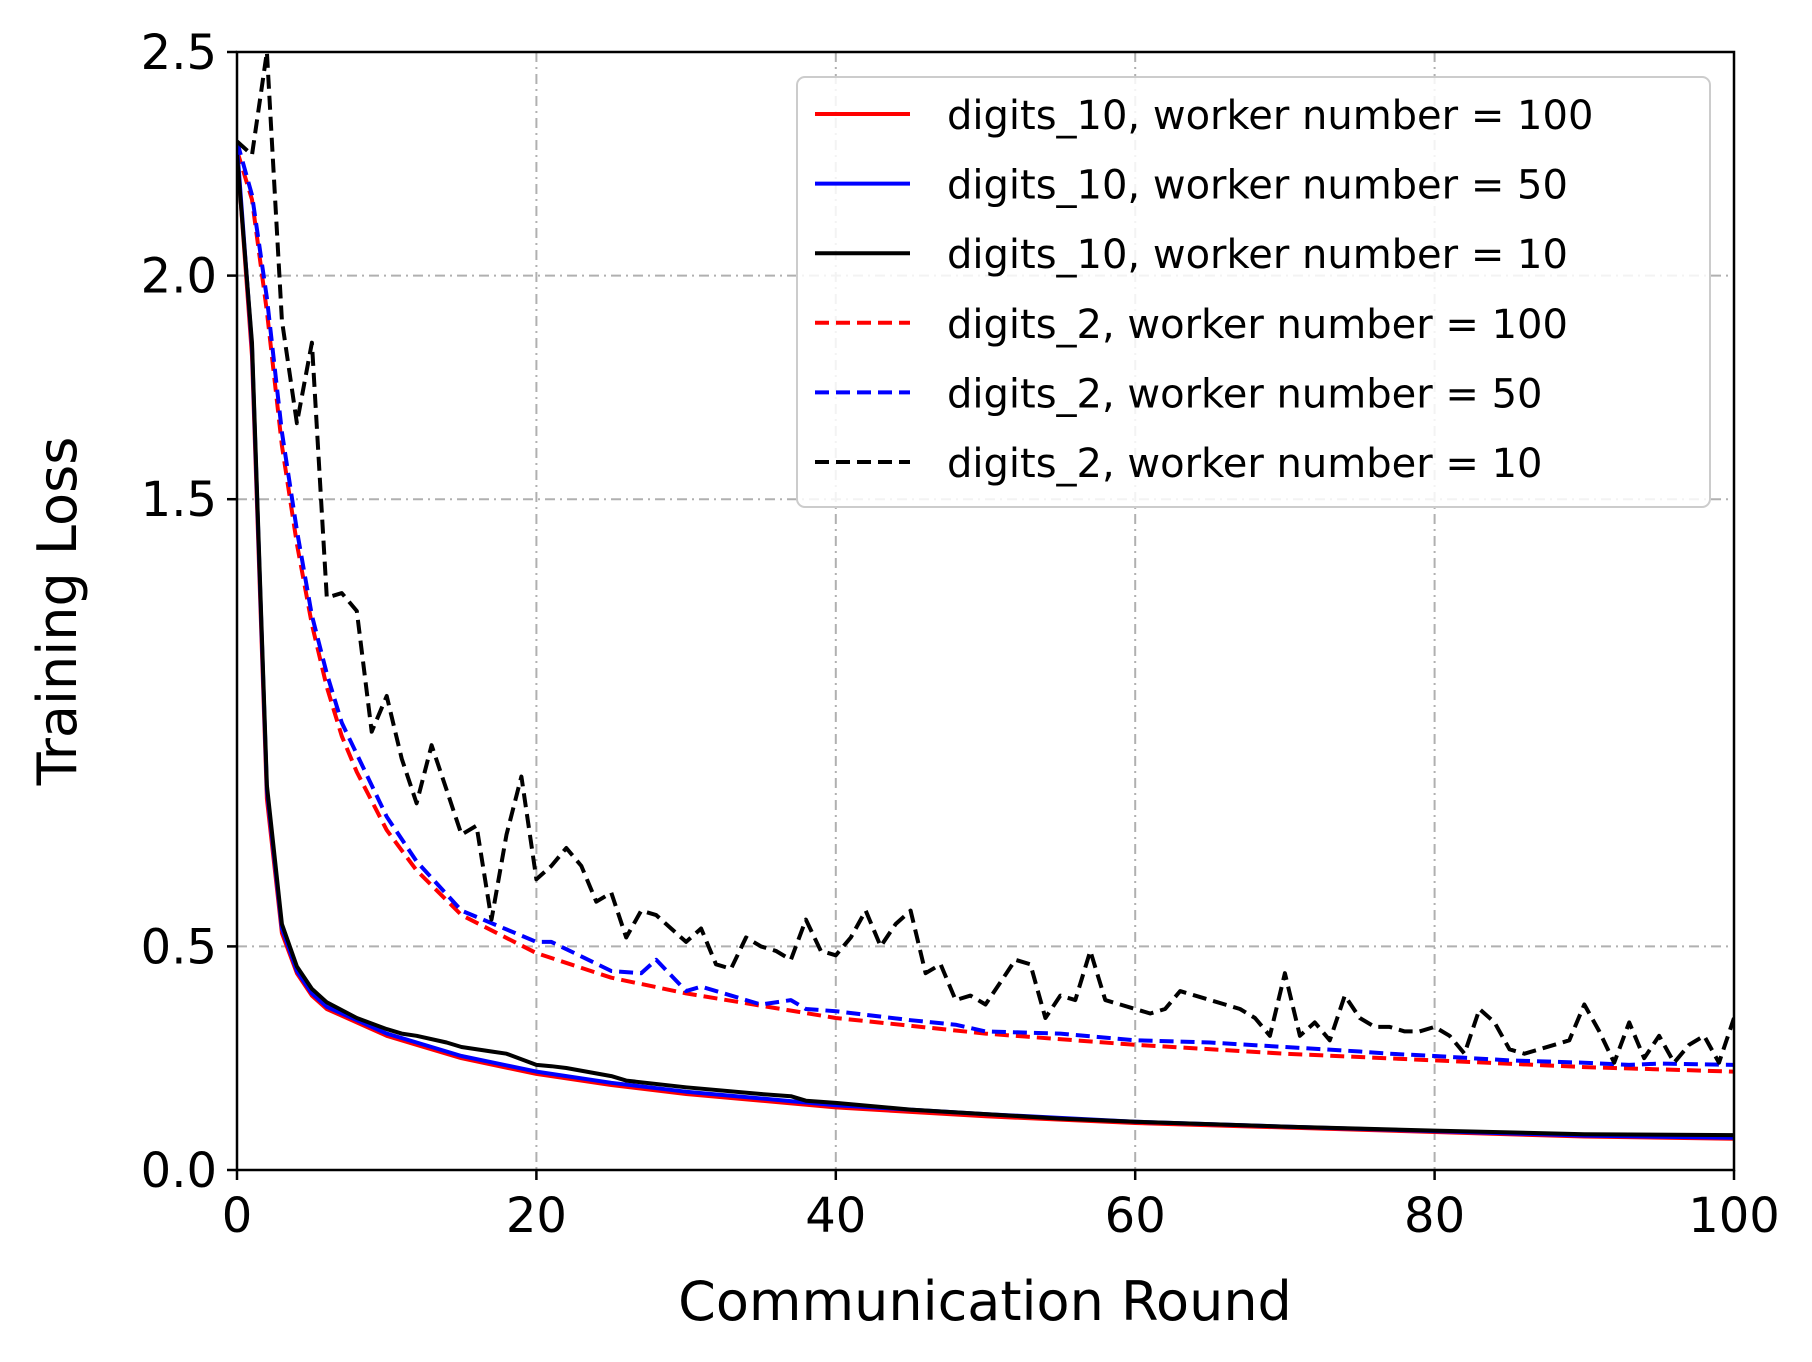  I want to click on legend-label: digits_2, worker number = 10, so click(1245, 464).